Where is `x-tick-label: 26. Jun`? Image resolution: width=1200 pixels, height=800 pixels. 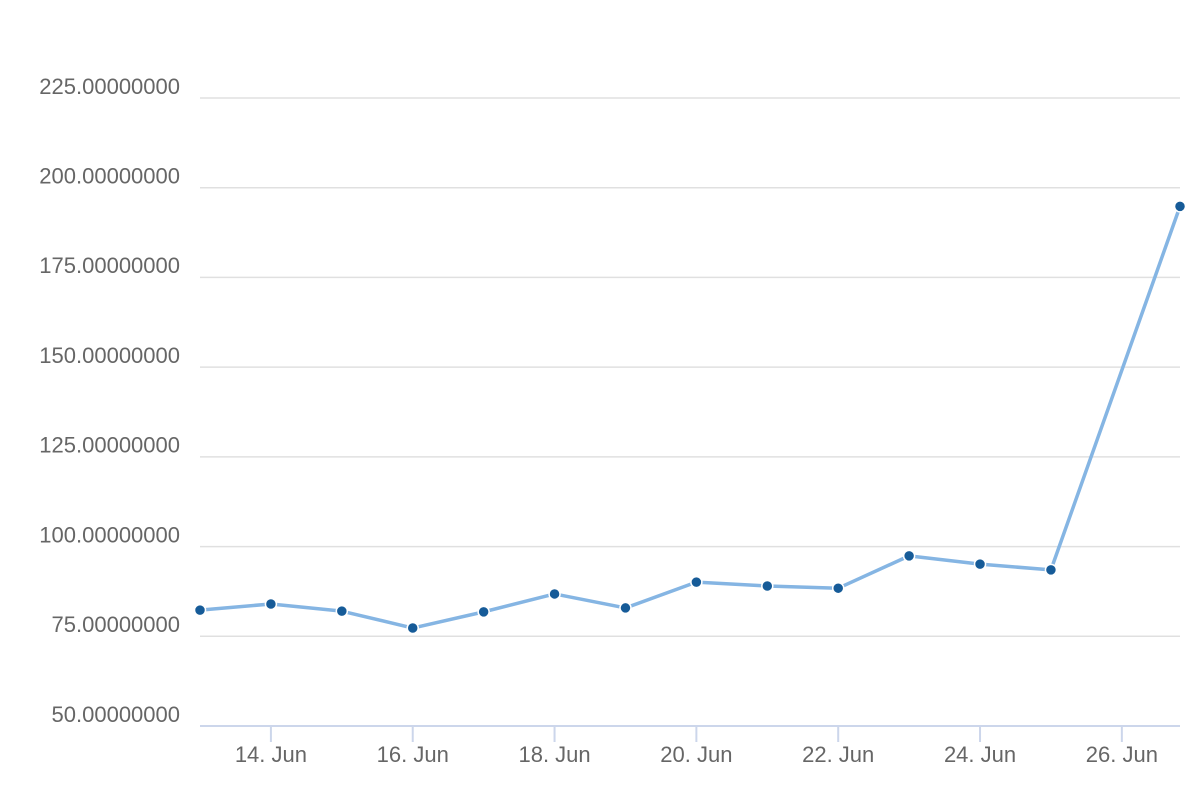
x-tick-label: 26. Jun is located at coordinates (1122, 754).